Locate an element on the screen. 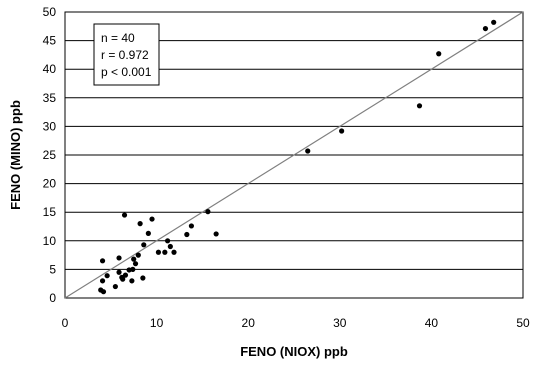  y-tick-label-35: 35 is located at coordinates (50, 98).